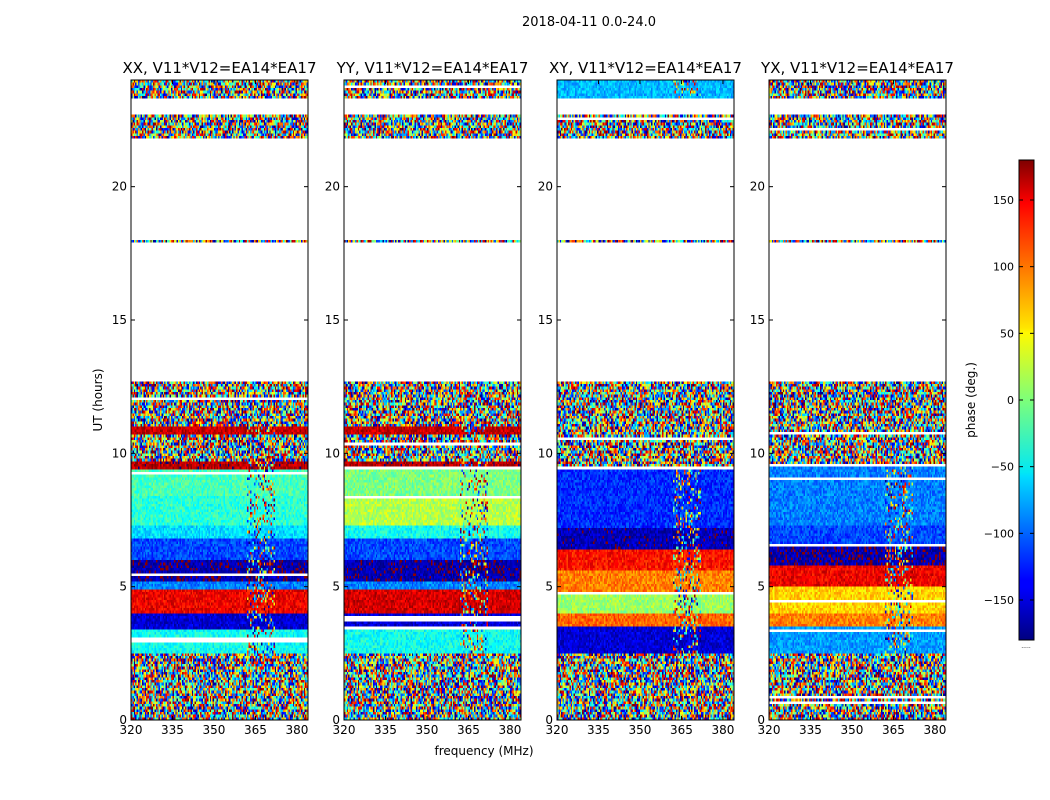  I want to click on y-axis-label: UT (hours), so click(98, 399).